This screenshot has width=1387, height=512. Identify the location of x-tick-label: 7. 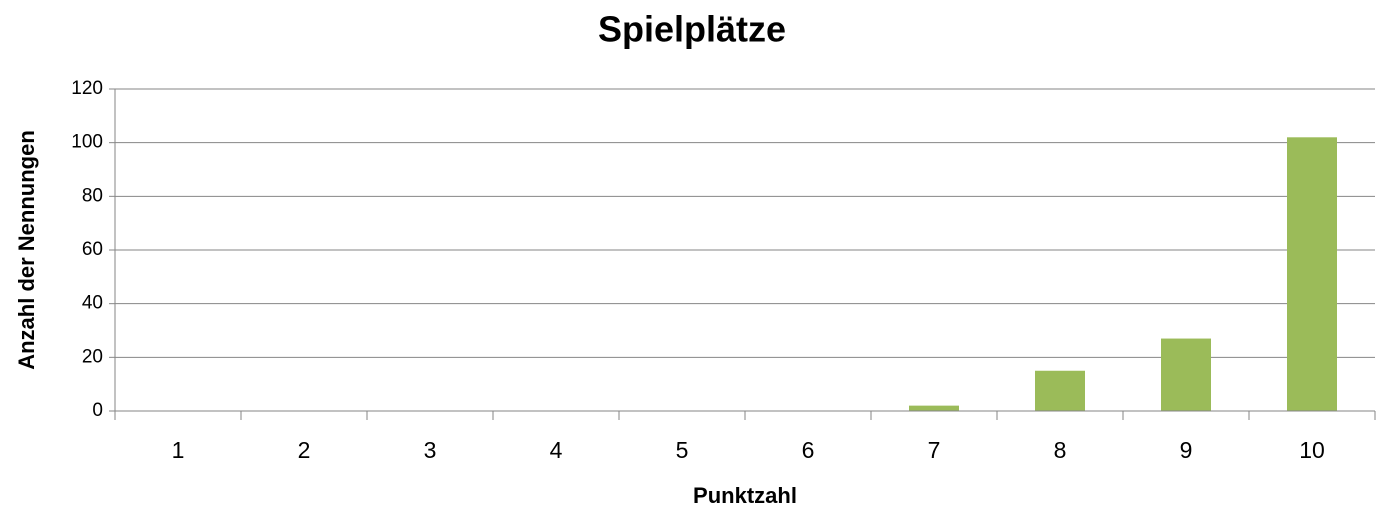
(934, 450).